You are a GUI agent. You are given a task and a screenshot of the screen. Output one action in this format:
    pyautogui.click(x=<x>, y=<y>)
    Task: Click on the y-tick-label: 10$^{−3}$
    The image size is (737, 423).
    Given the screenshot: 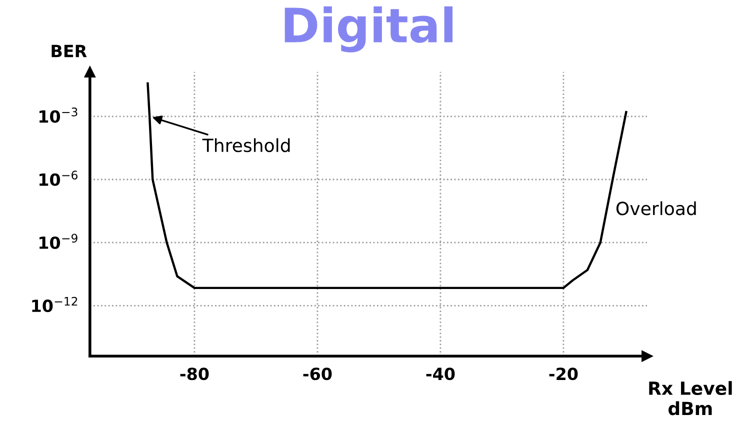 What is the action you would take?
    pyautogui.click(x=59, y=115)
    